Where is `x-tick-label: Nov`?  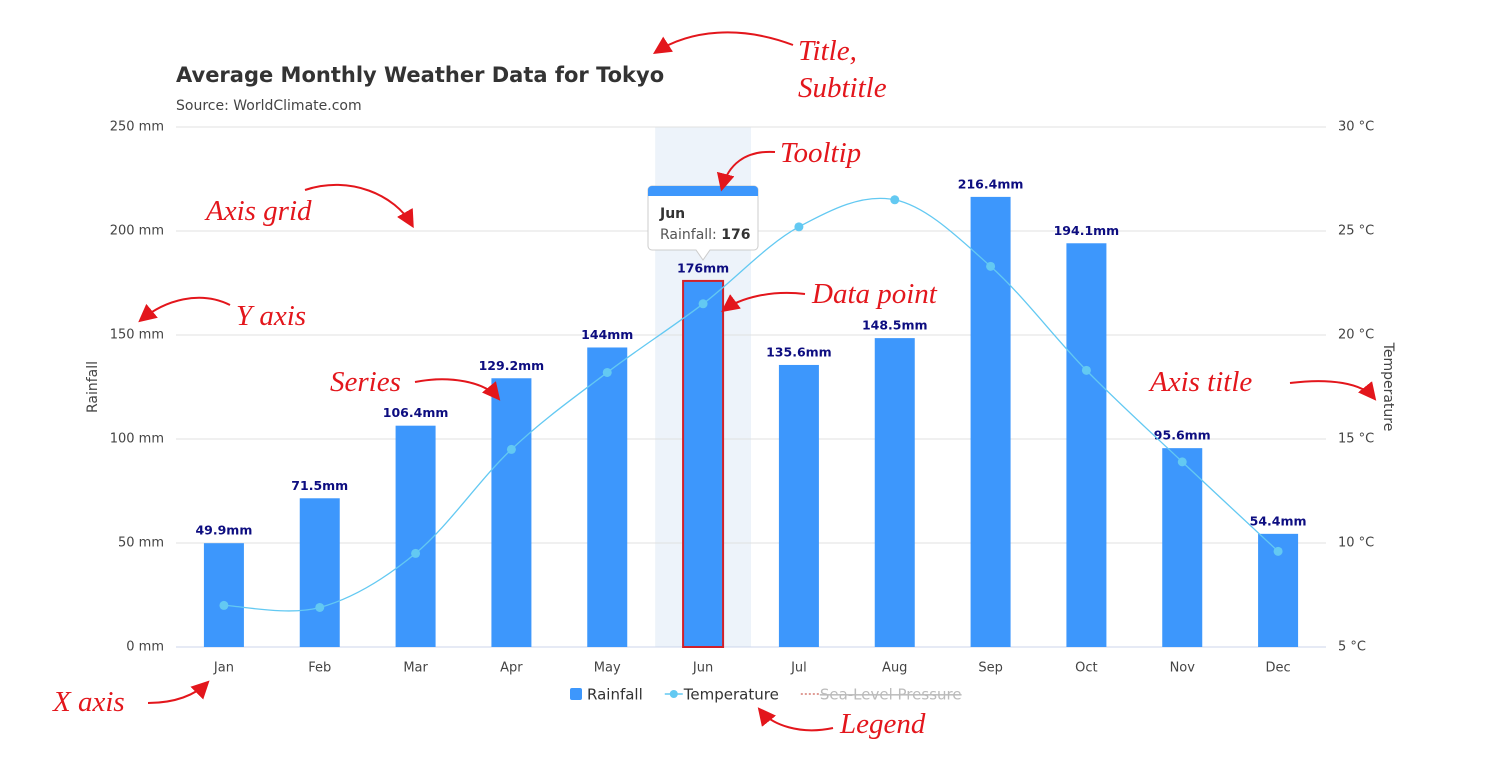 x-tick-label: Nov is located at coordinates (1183, 668).